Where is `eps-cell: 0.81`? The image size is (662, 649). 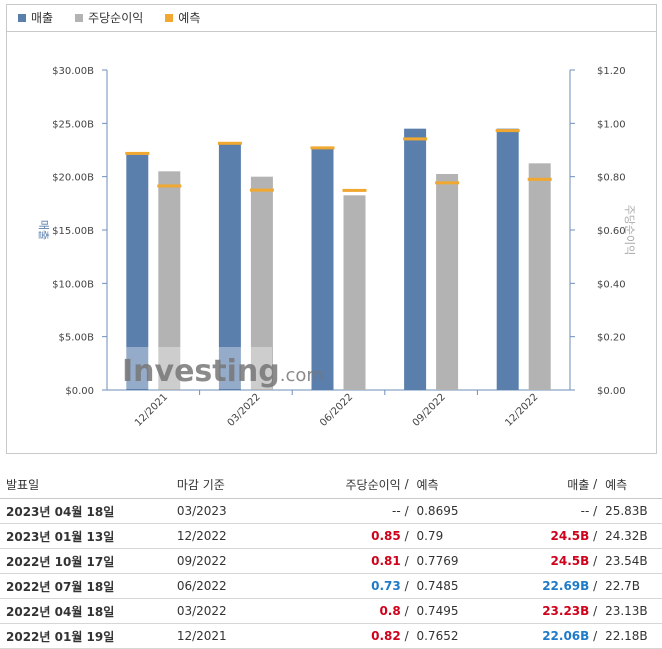
eps-cell: 0.81 is located at coordinates (386, 561).